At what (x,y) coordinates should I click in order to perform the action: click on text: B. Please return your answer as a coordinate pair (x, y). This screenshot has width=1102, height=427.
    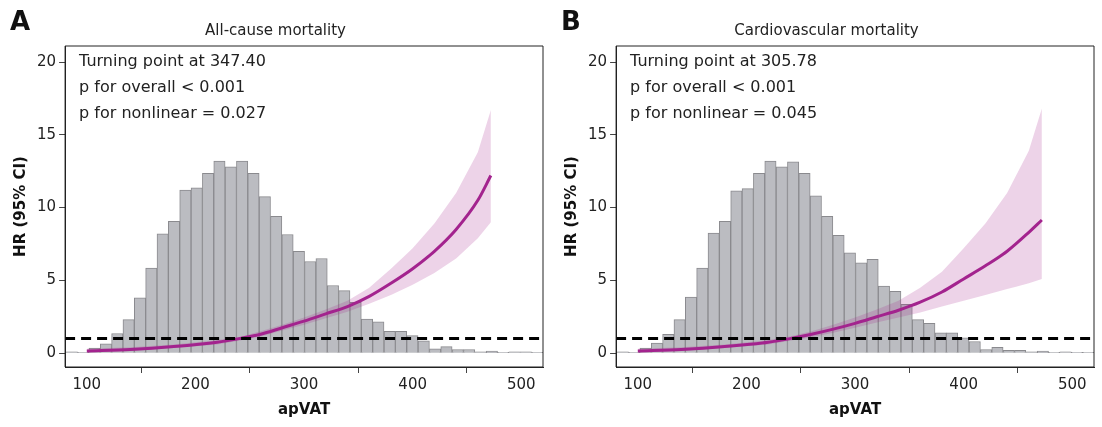
    Looking at the image, I should click on (571, 21).